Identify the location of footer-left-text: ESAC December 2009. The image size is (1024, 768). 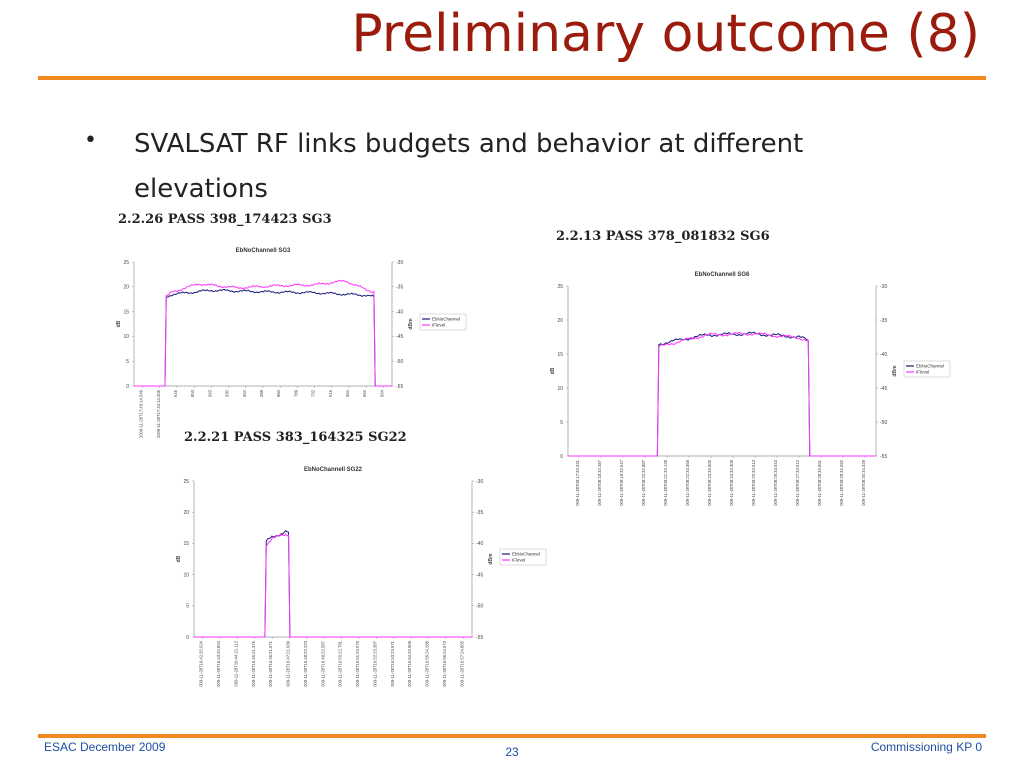
(105, 747).